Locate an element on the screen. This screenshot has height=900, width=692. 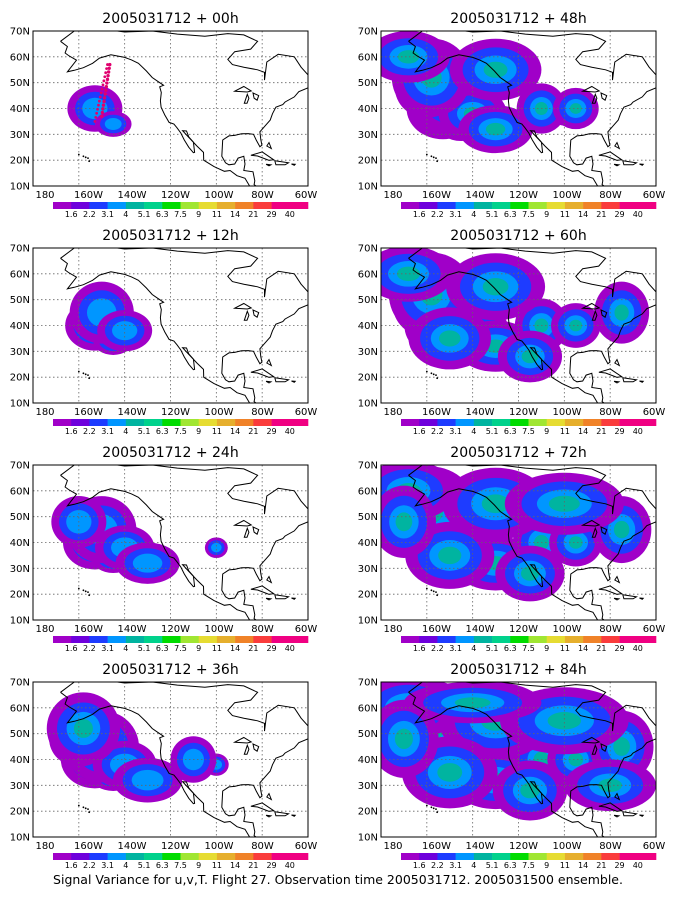
lat-tick-label: 10N is located at coordinates (20, 404).